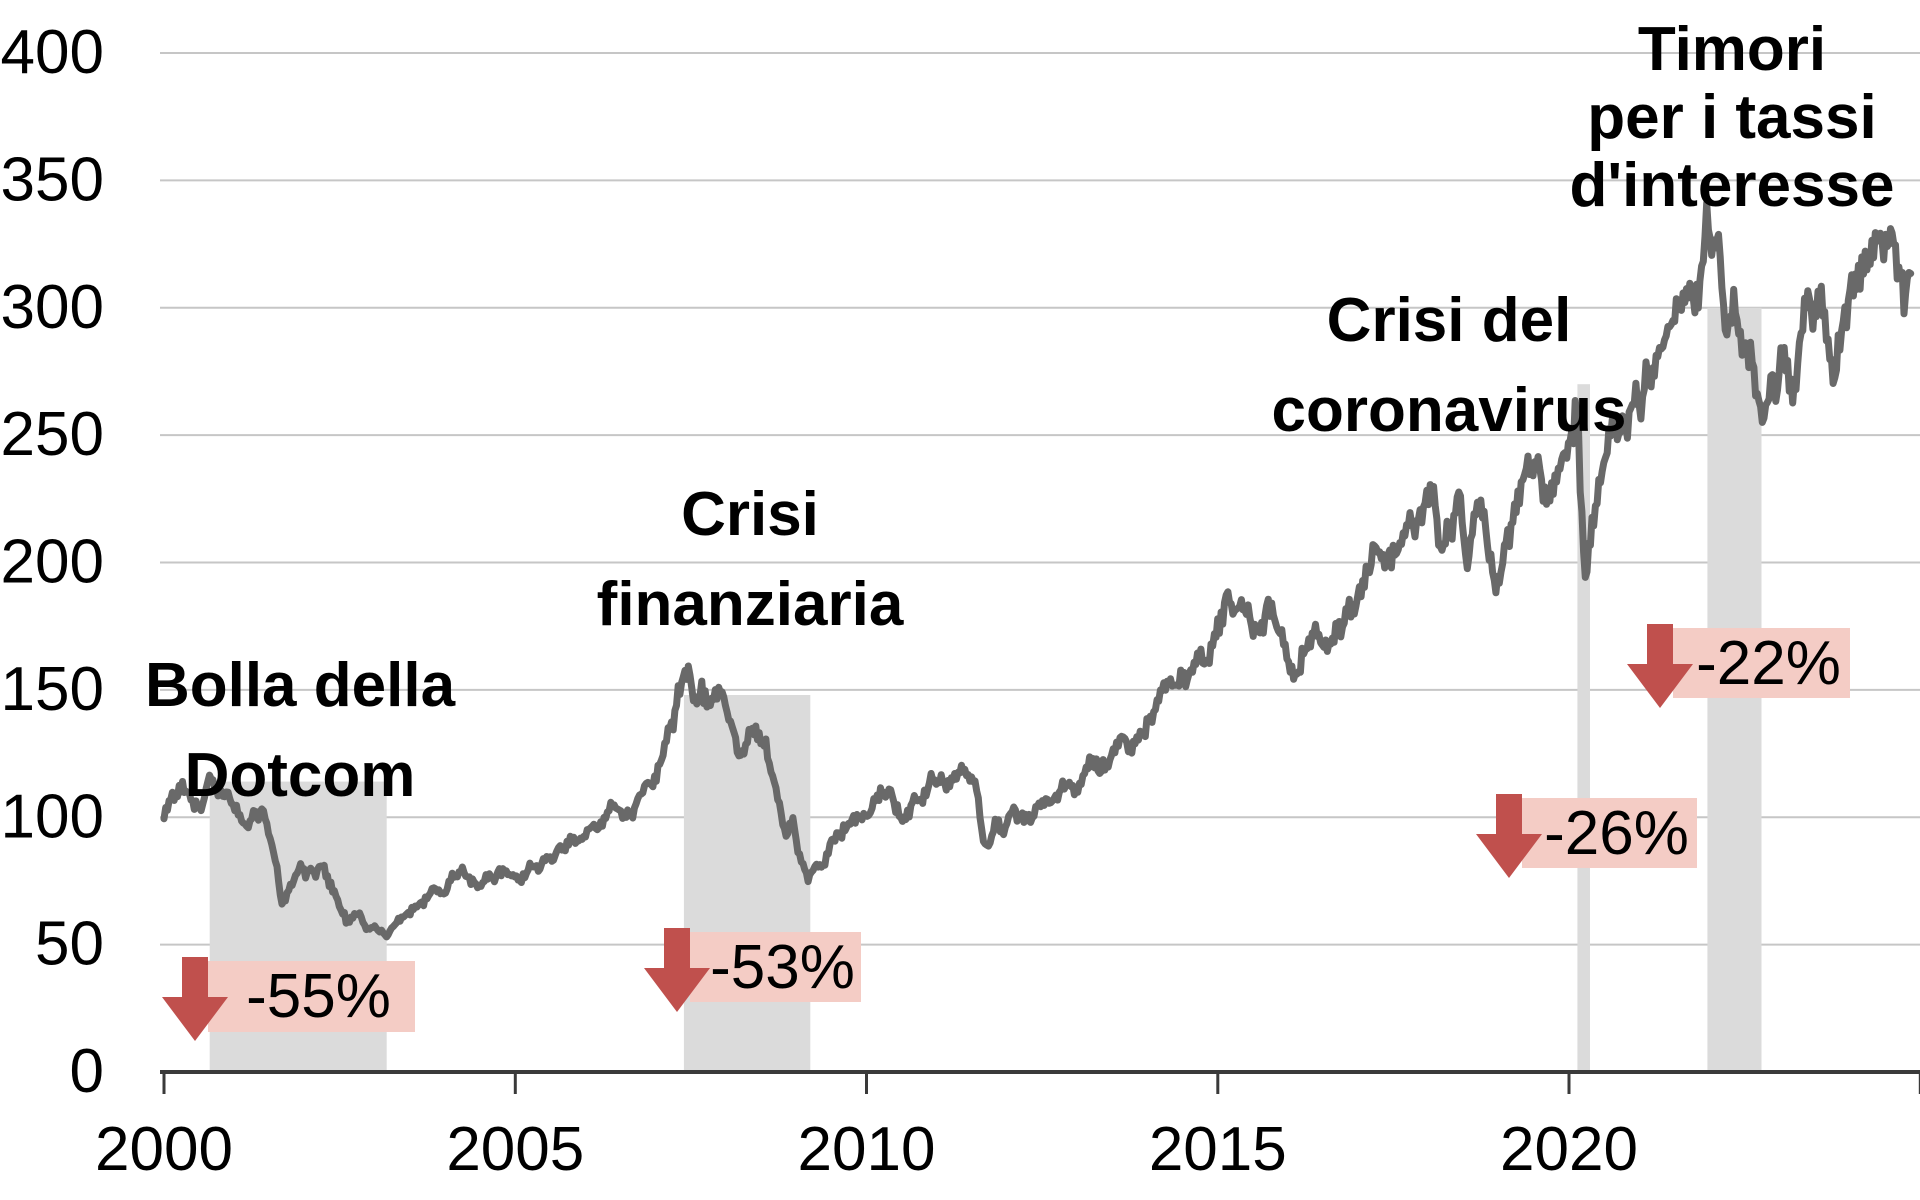 The image size is (1920, 1200). Describe the element at coordinates (52, 562) in the screenshot. I see `y-tick-label: 200` at that location.